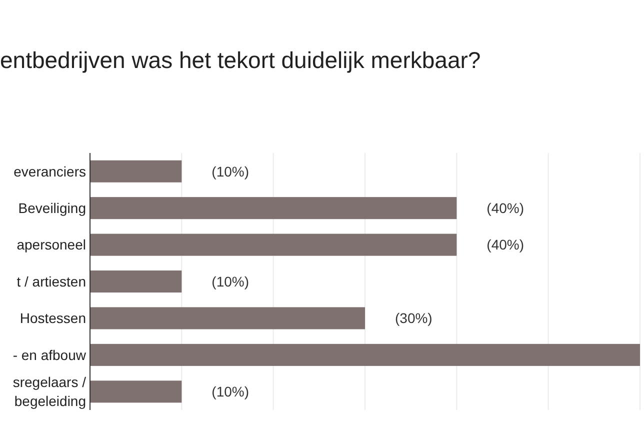  What do you see at coordinates (50, 171) in the screenshot?
I see `y-tick-label: everanciers` at bounding box center [50, 171].